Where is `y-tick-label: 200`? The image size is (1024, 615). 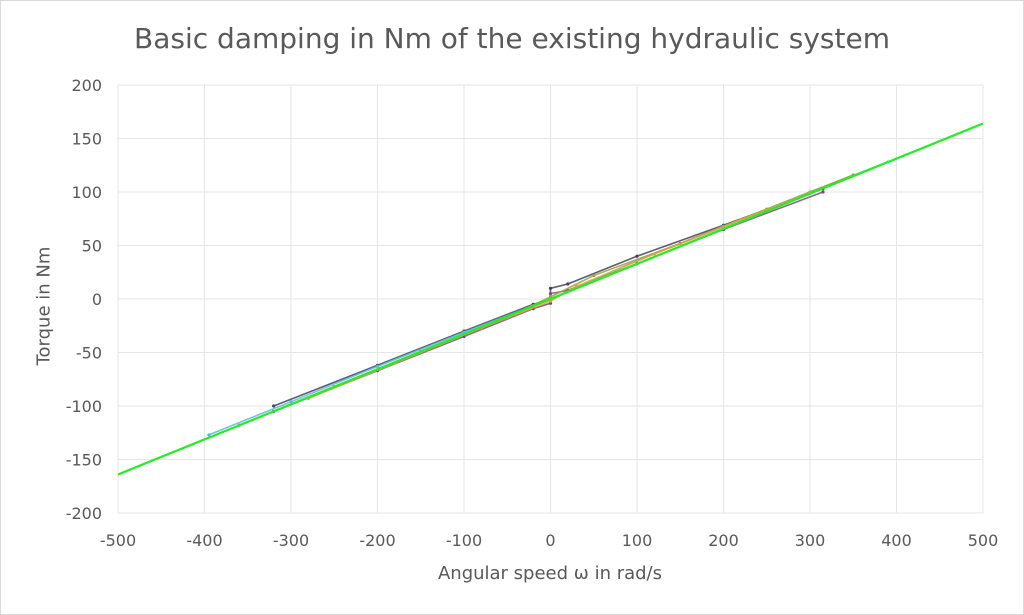
y-tick-label: 200 is located at coordinates (86, 85).